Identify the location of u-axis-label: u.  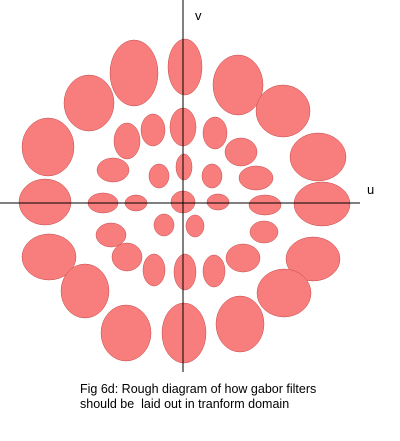
(370, 189).